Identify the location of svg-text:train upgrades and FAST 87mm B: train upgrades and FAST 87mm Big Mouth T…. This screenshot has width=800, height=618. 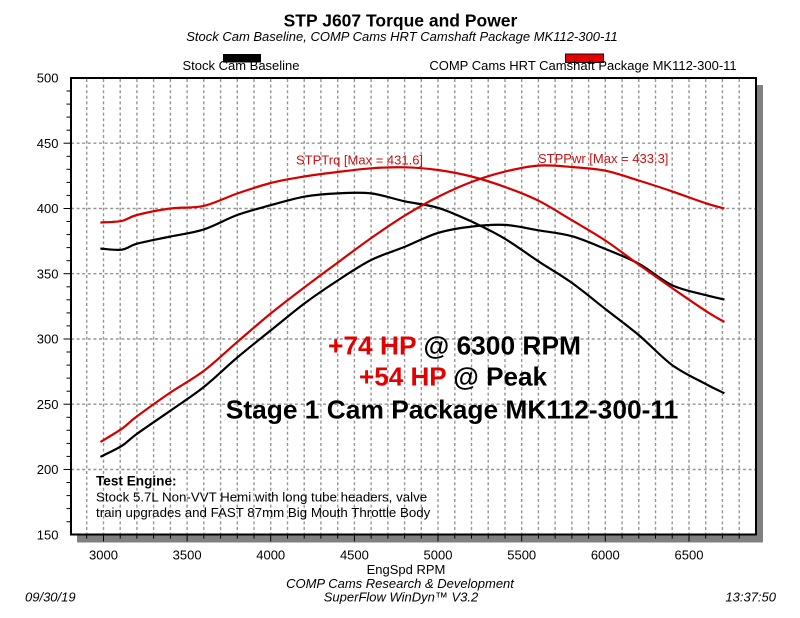
(263, 512).